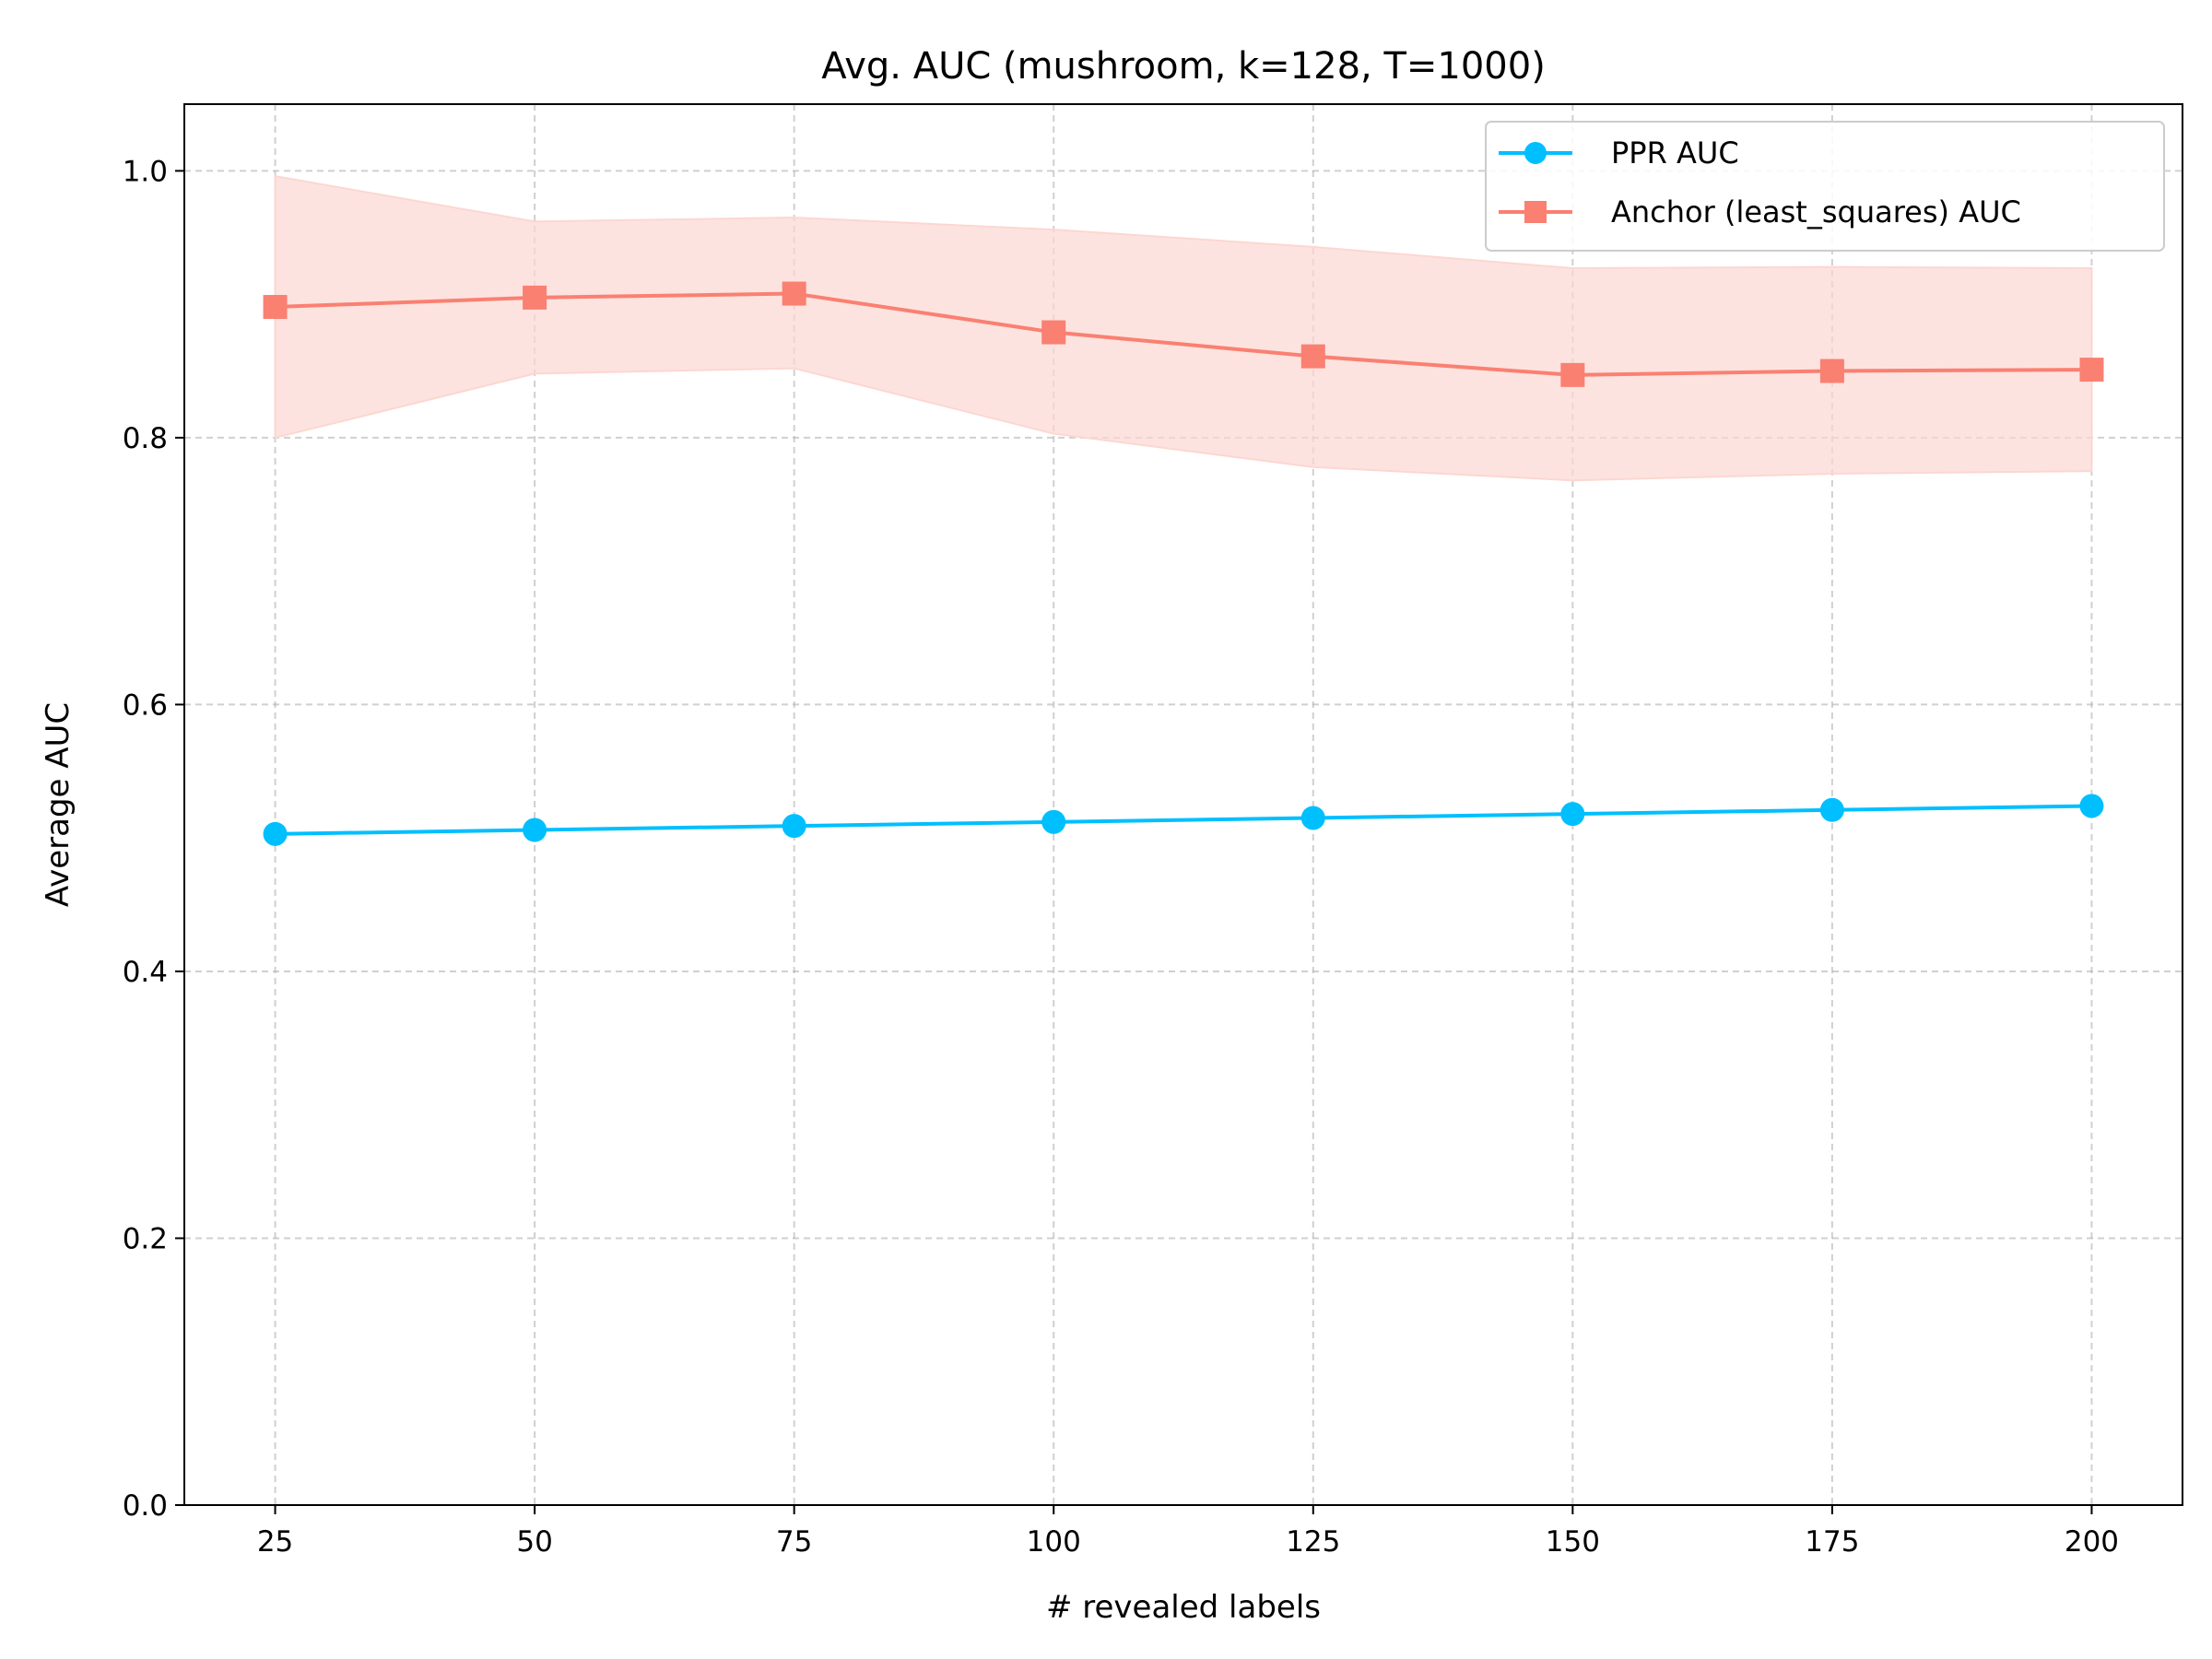 This screenshot has width=2212, height=1659. I want to click on y-tick-label: 0.0, so click(145, 1506).